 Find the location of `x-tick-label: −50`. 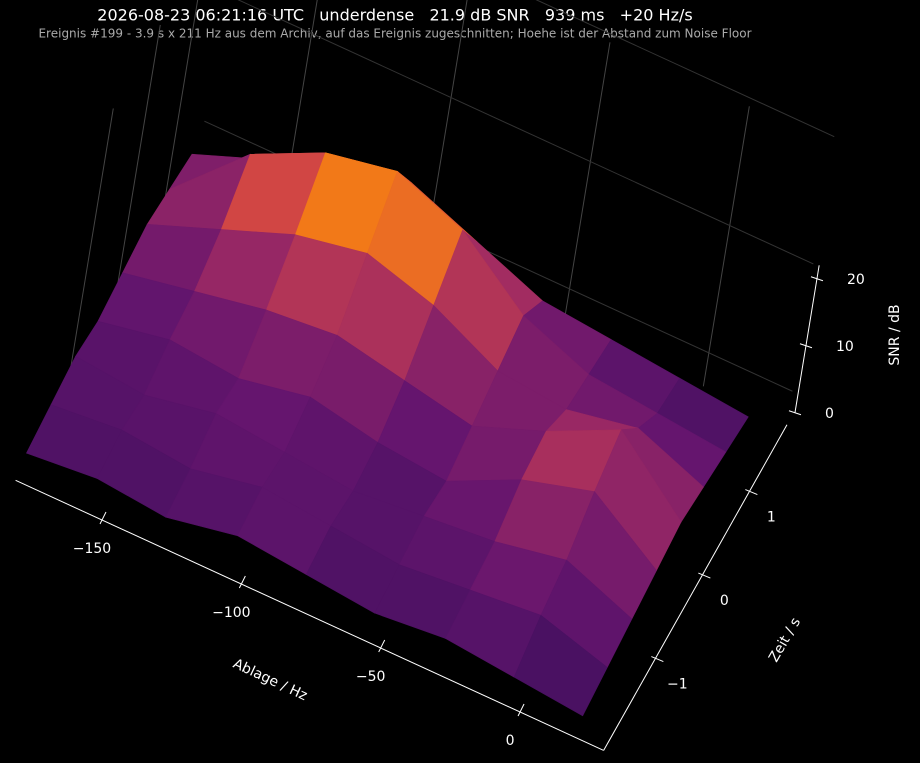

x-tick-label: −50 is located at coordinates (371, 677).